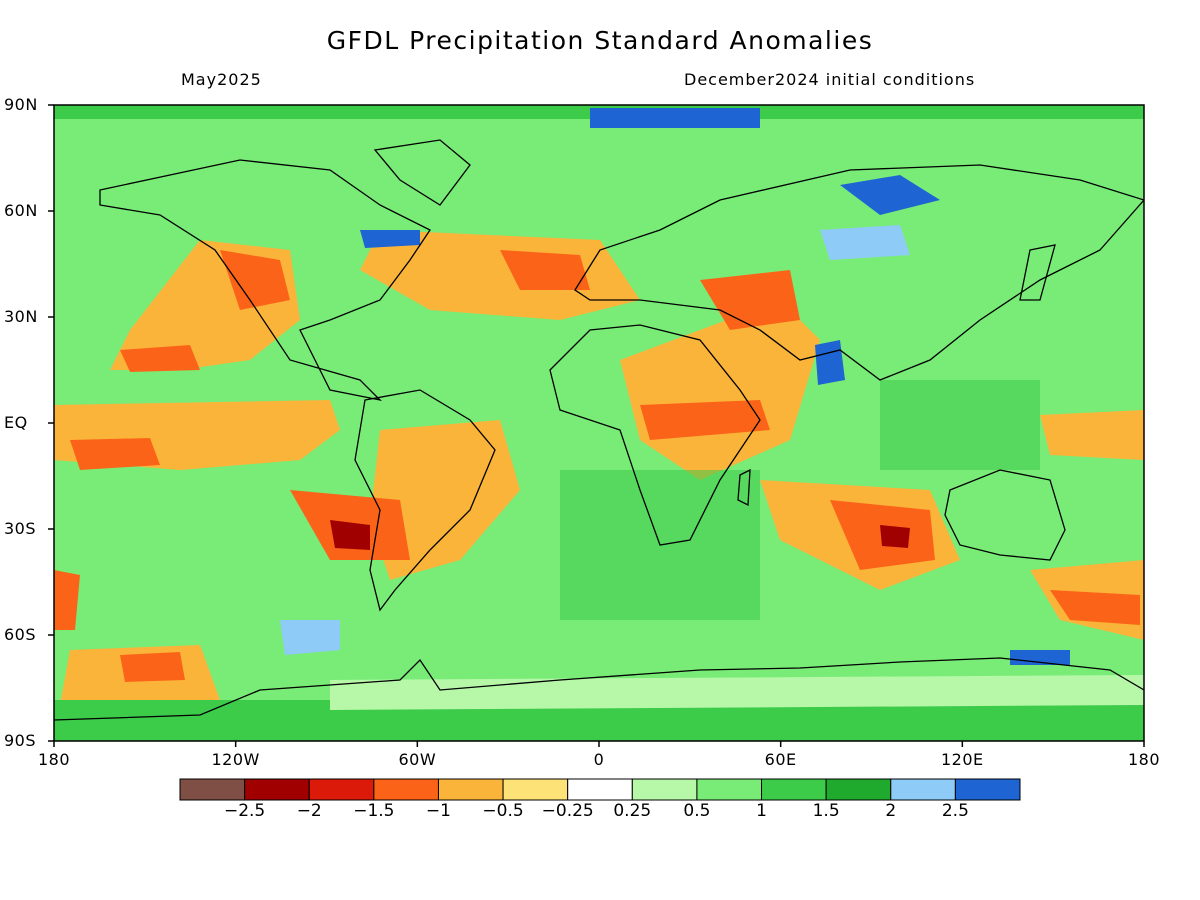 The height and width of the screenshot is (900, 1200). Describe the element at coordinates (599, 759) in the screenshot. I see `lon-label-0: 0` at that location.